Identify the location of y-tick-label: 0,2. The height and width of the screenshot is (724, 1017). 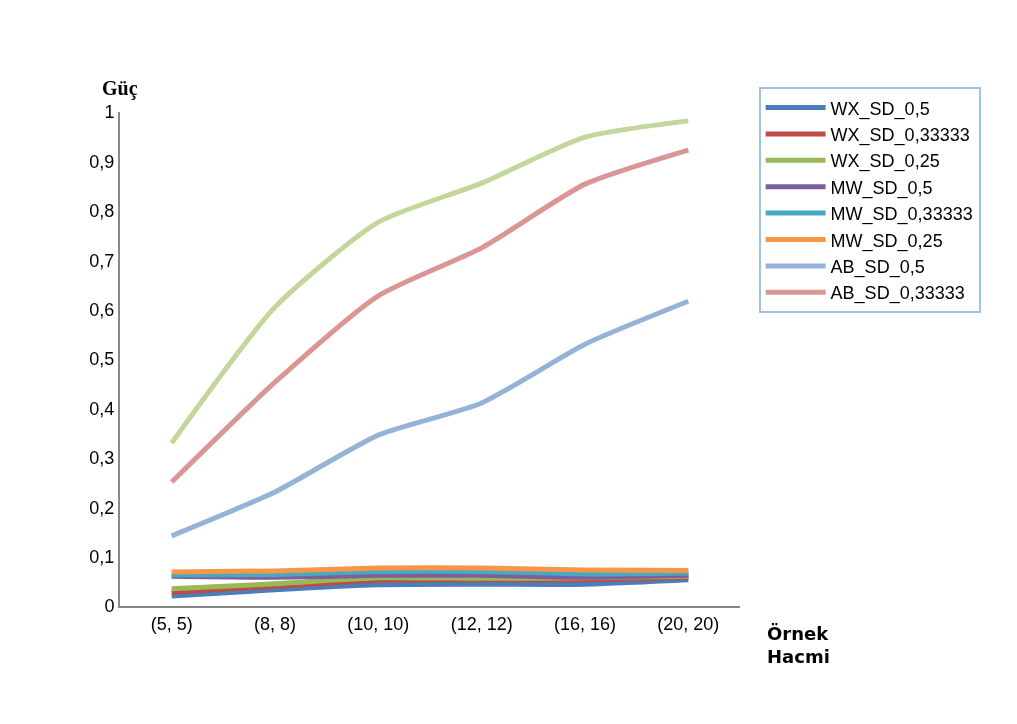
(102, 507).